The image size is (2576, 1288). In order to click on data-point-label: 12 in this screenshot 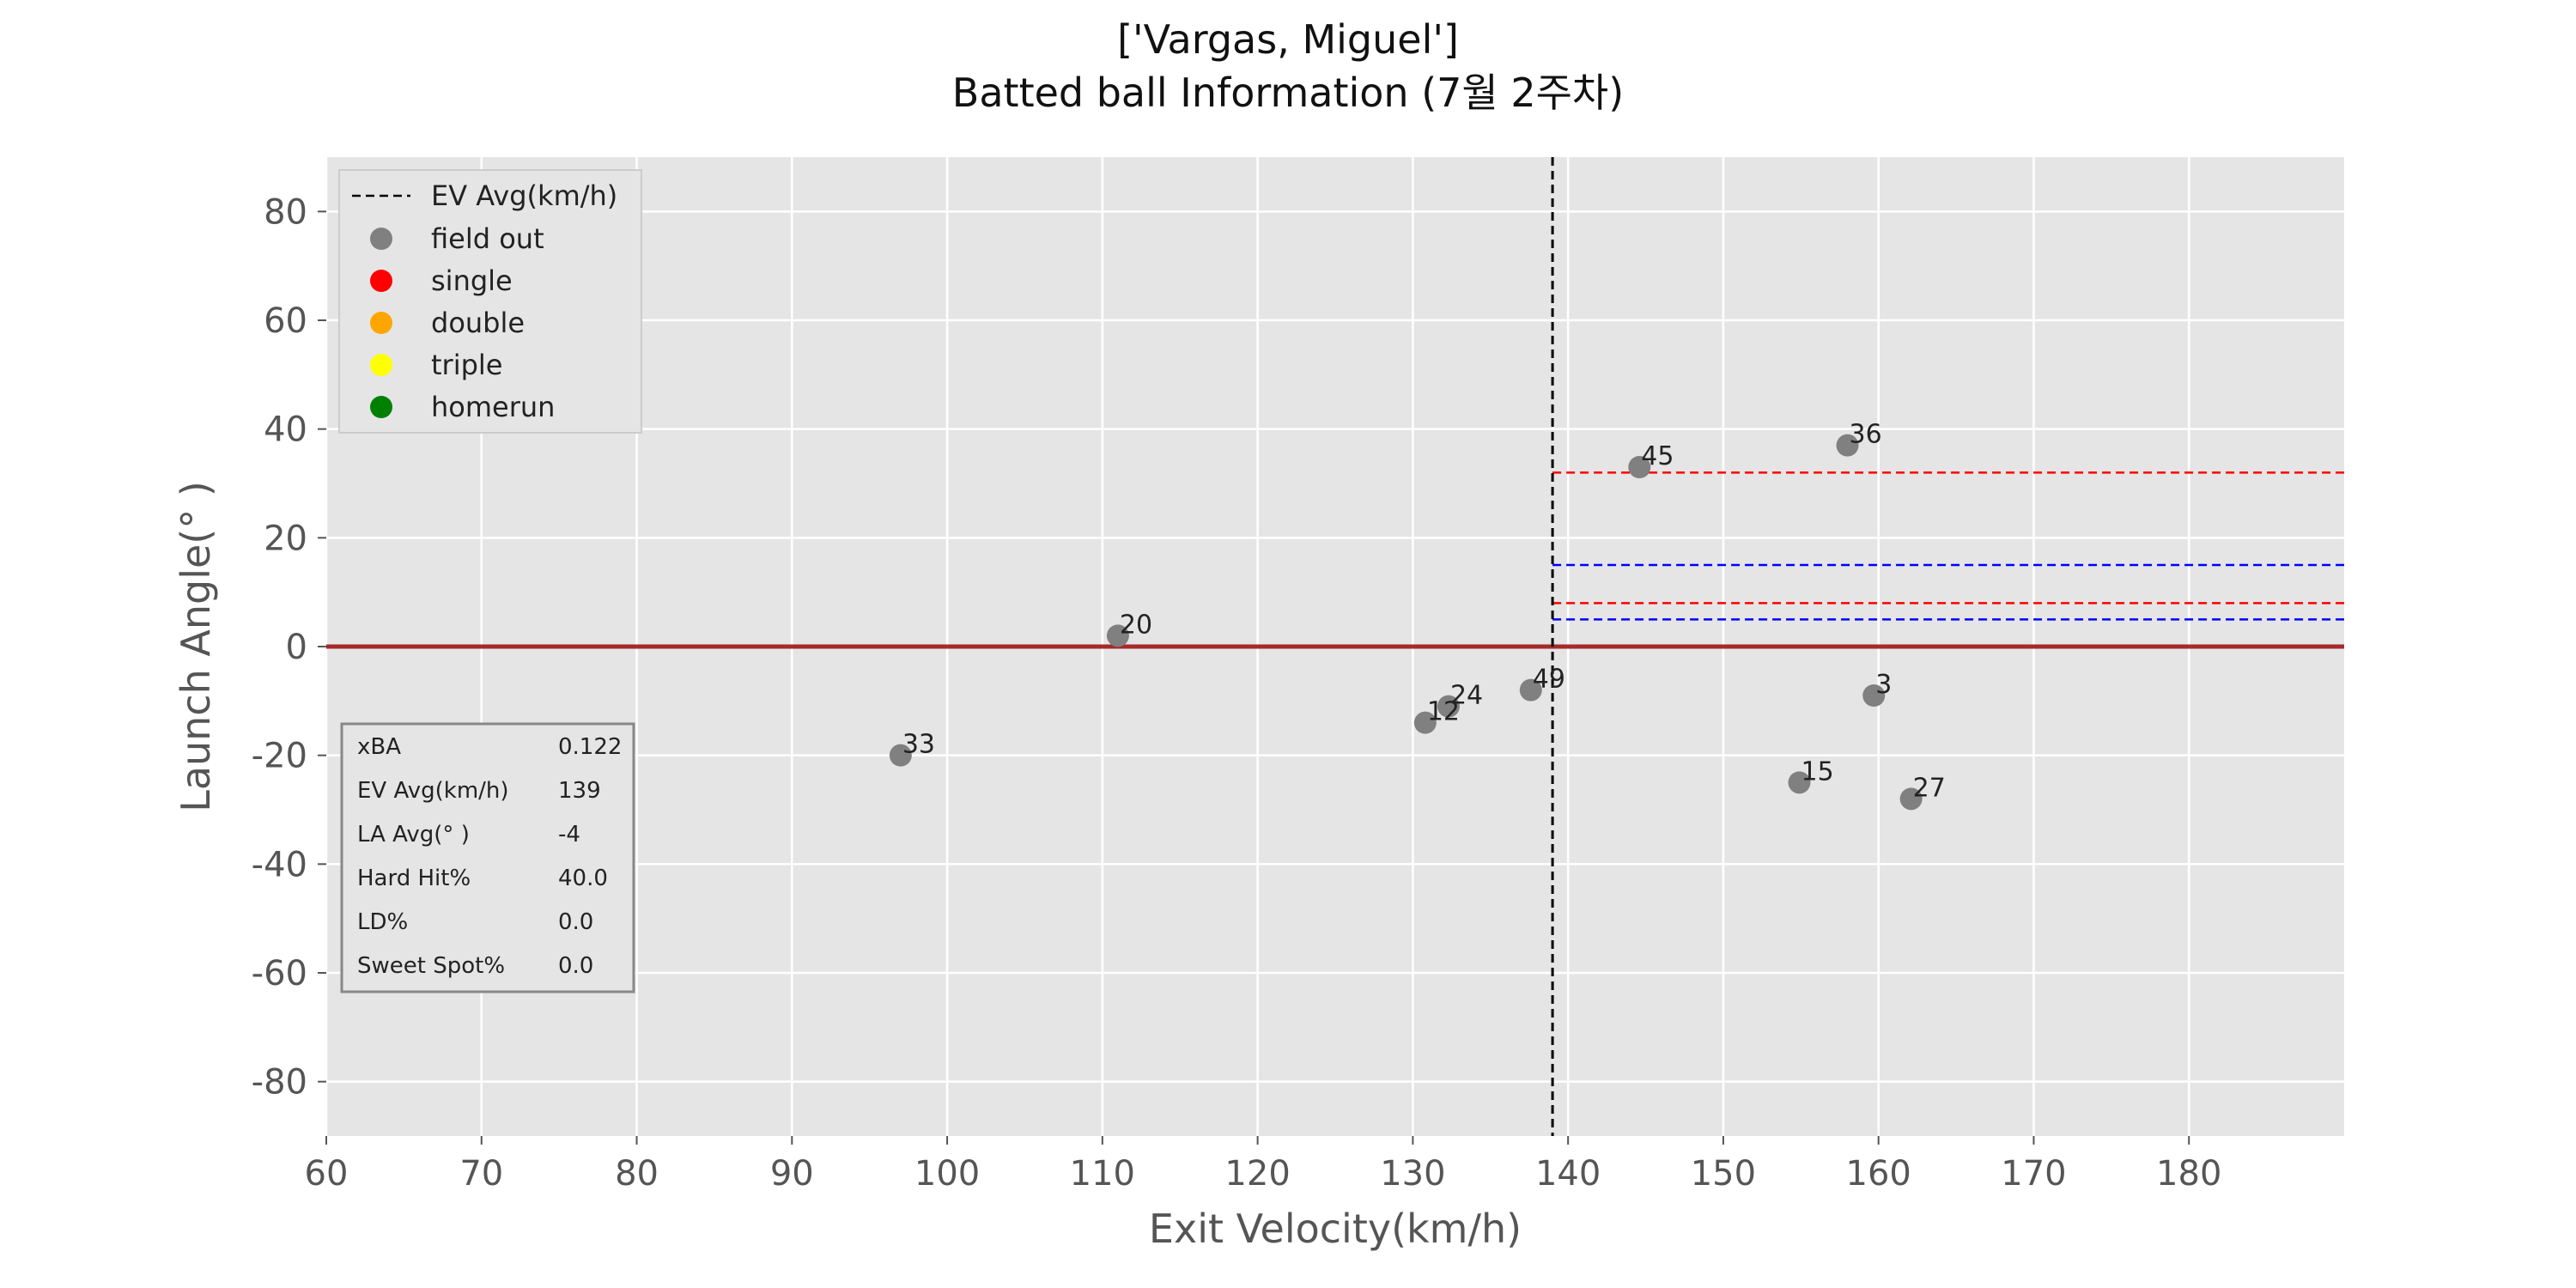, I will do `click(1444, 712)`.